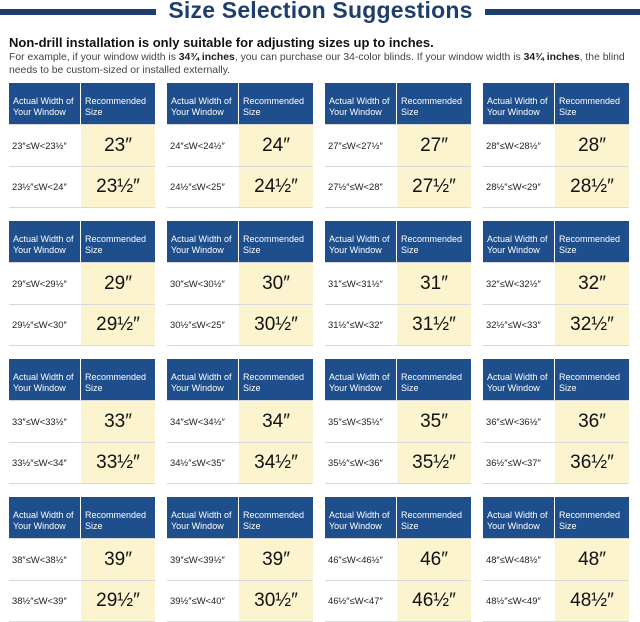  I want to click on width-range: 38½″≤W<39″, so click(45, 601).